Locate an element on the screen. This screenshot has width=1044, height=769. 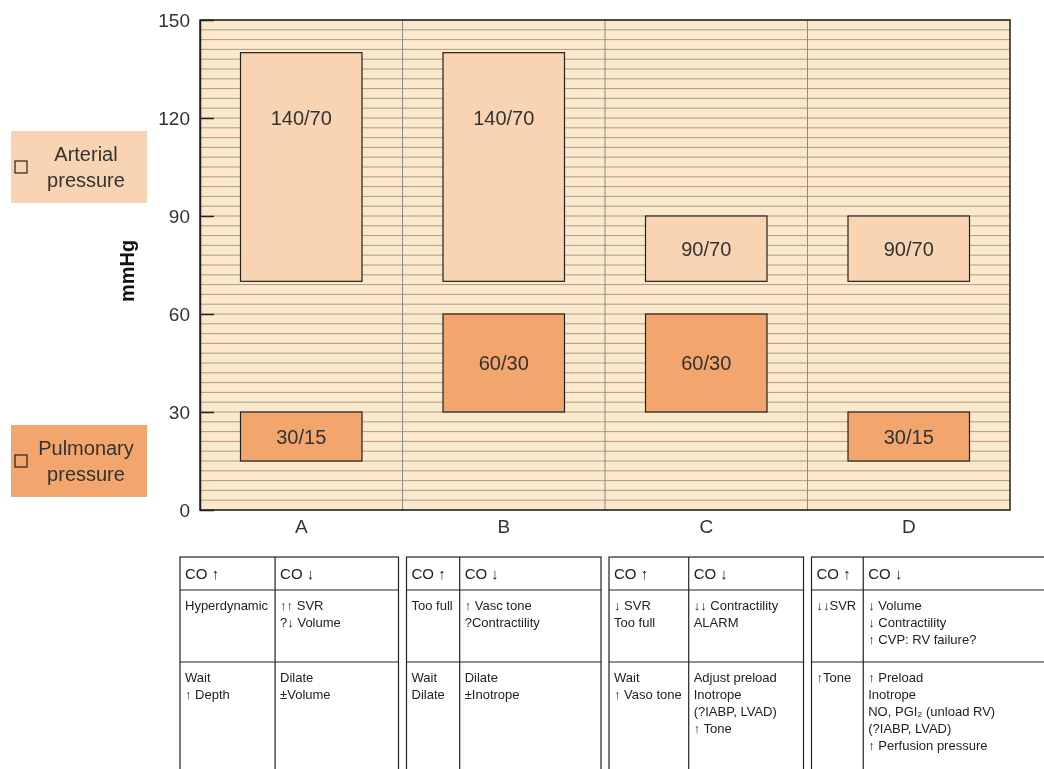
x-tick-label: D is located at coordinates (908, 527).